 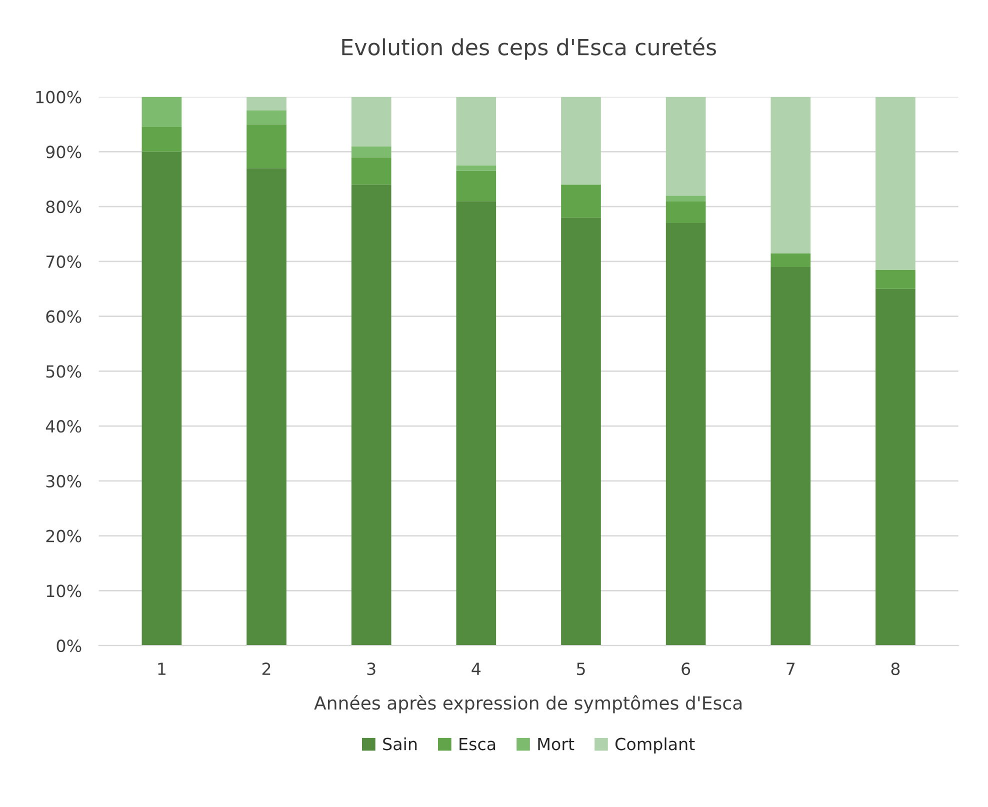 What do you see at coordinates (655, 745) in the screenshot?
I see `legend-label: Complant` at bounding box center [655, 745].